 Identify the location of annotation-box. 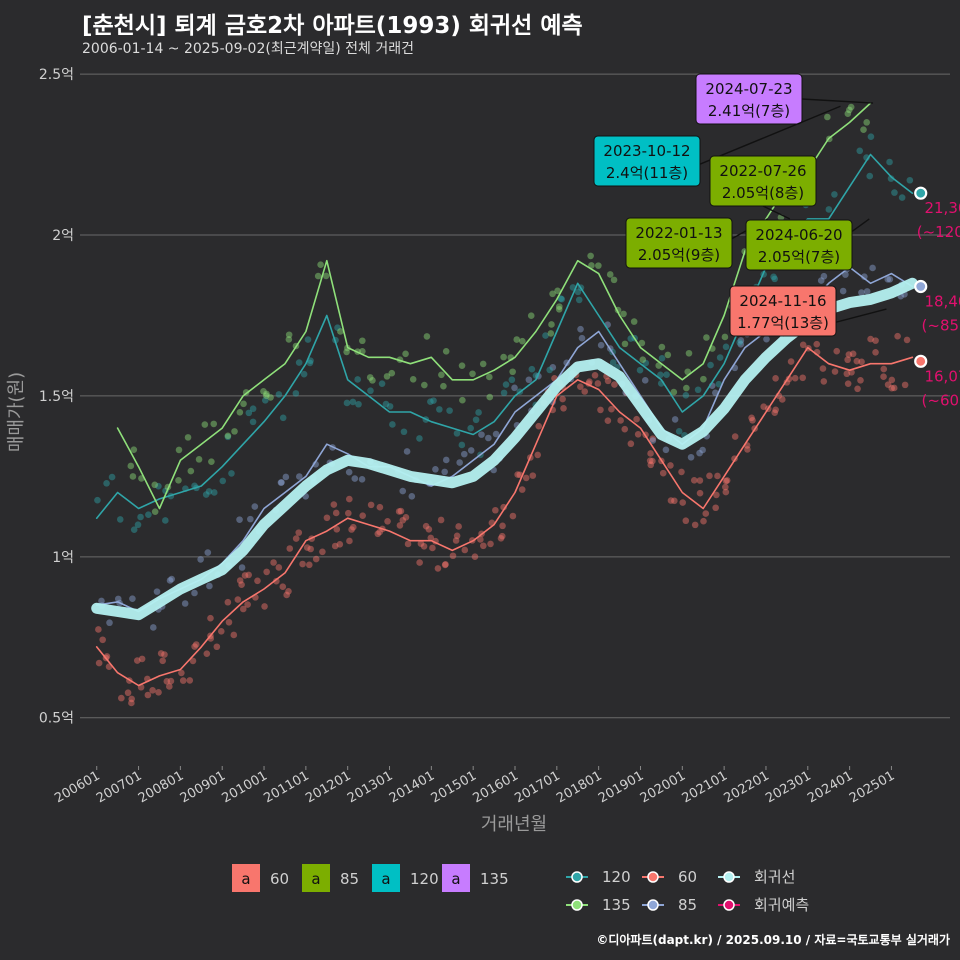
(679, 243).